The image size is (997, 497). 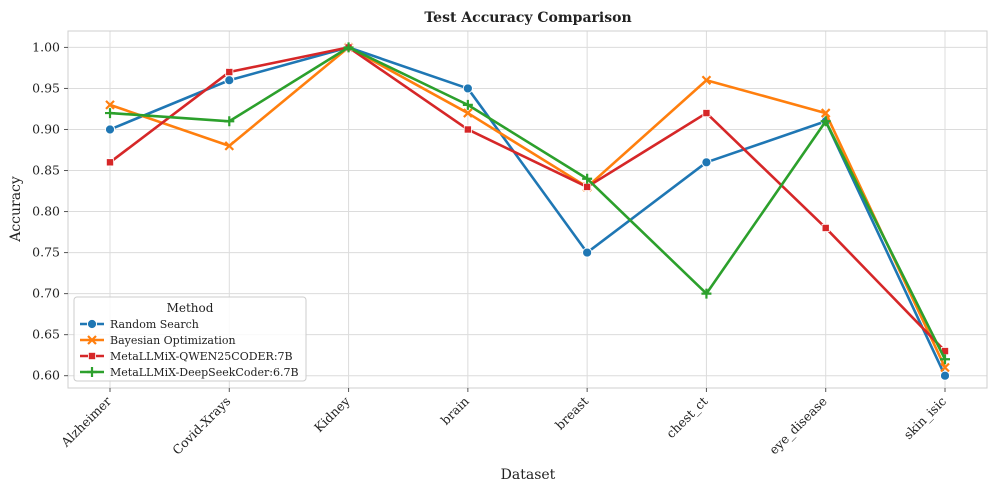 What do you see at coordinates (925, 418) in the screenshot?
I see `x-tick-label: skin_isic` at bounding box center [925, 418].